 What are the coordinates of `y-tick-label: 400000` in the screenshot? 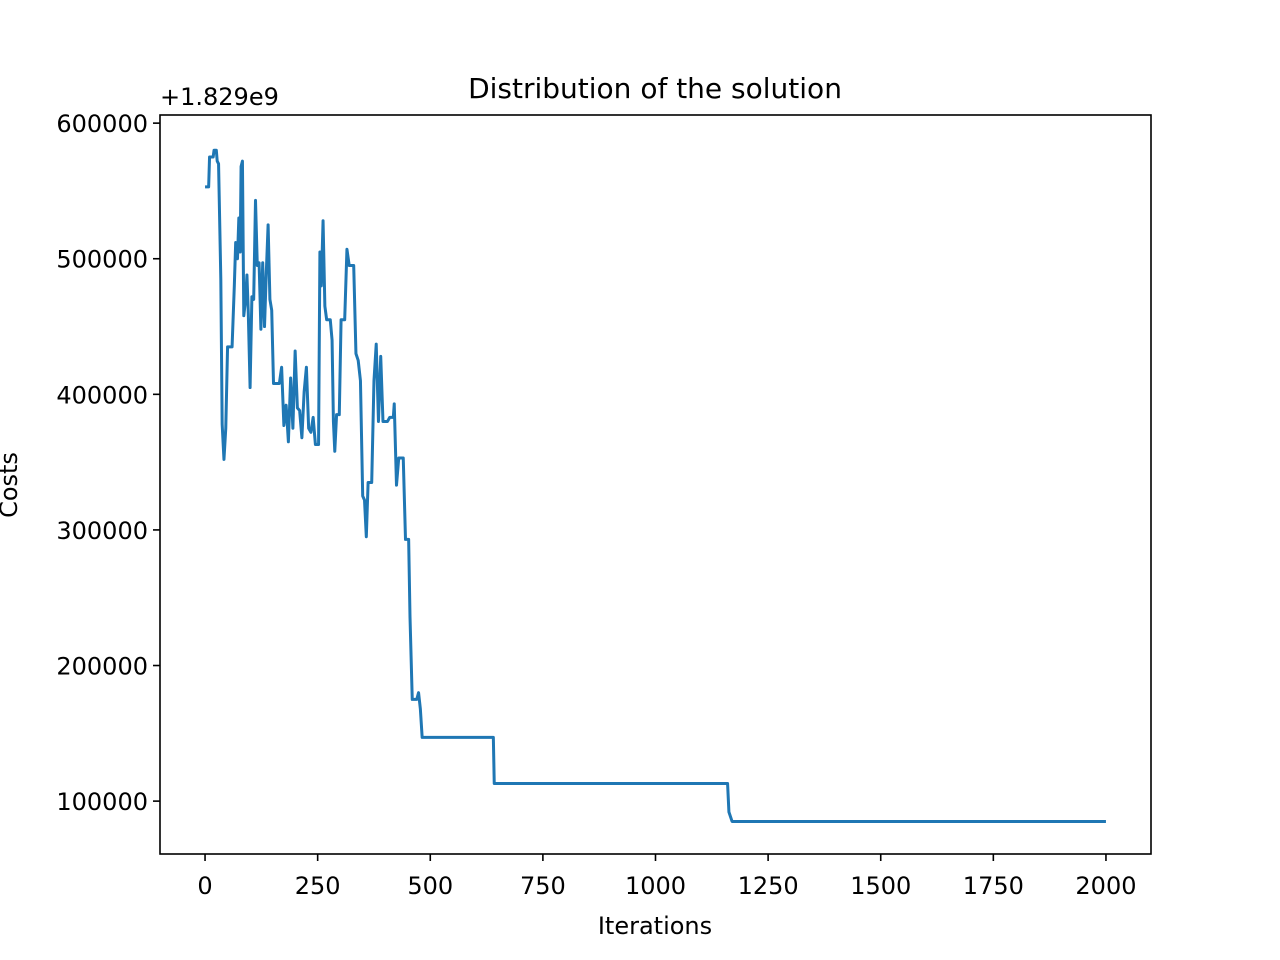 It's located at (102, 395).